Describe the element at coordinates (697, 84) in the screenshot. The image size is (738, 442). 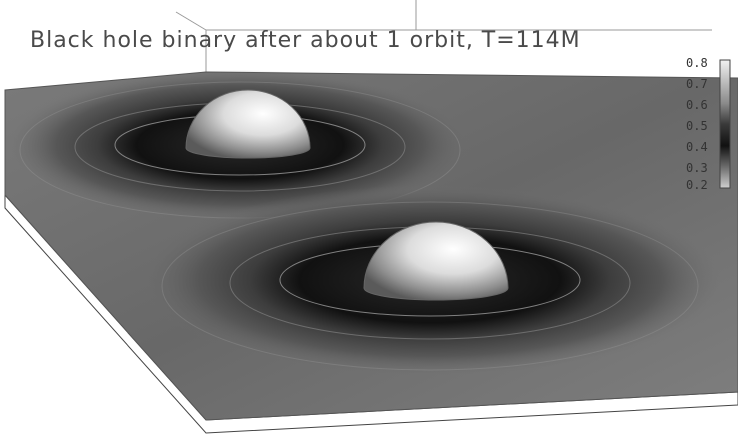
I see `colorbar-tick-label: 0.7` at that location.